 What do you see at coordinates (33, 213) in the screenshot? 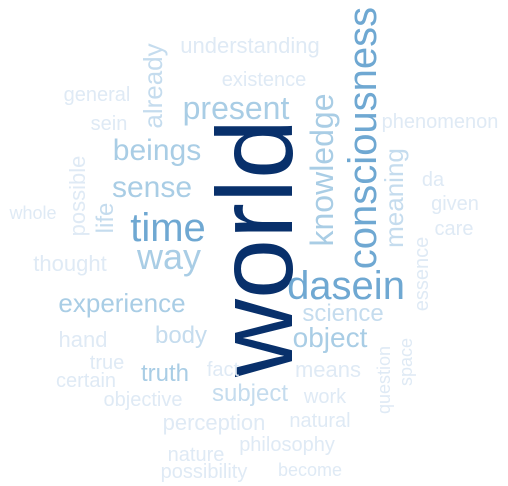
I see `word-whole: whole` at bounding box center [33, 213].